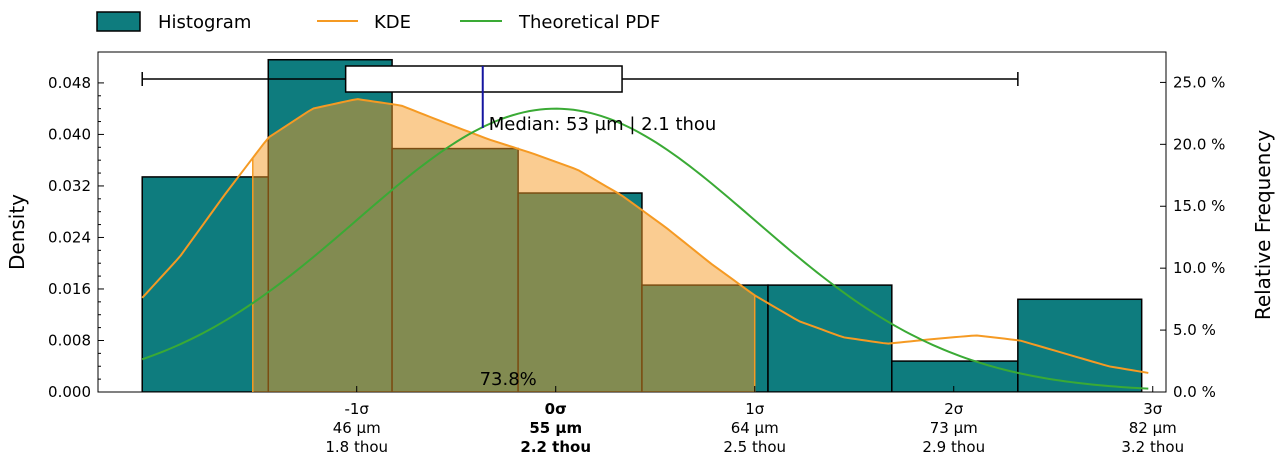 This screenshot has width=1283, height=462. Describe the element at coordinates (17, 232) in the screenshot. I see `y-axis-title: Density` at that location.